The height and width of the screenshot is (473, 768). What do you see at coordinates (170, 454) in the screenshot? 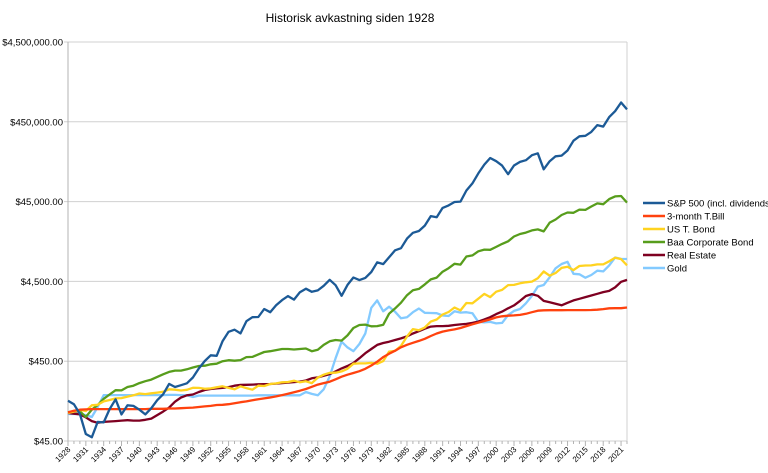
I see `x-tick-label: 1946` at bounding box center [170, 454].